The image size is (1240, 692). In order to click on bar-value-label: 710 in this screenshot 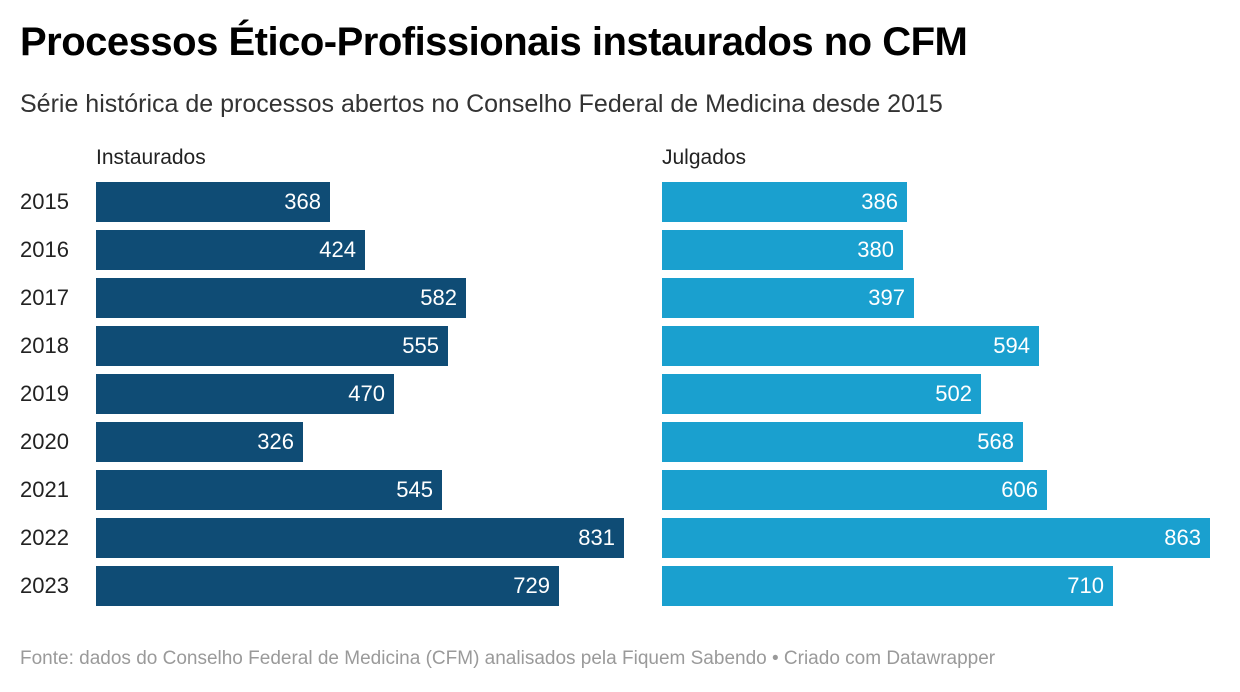, I will do `click(1085, 585)`.